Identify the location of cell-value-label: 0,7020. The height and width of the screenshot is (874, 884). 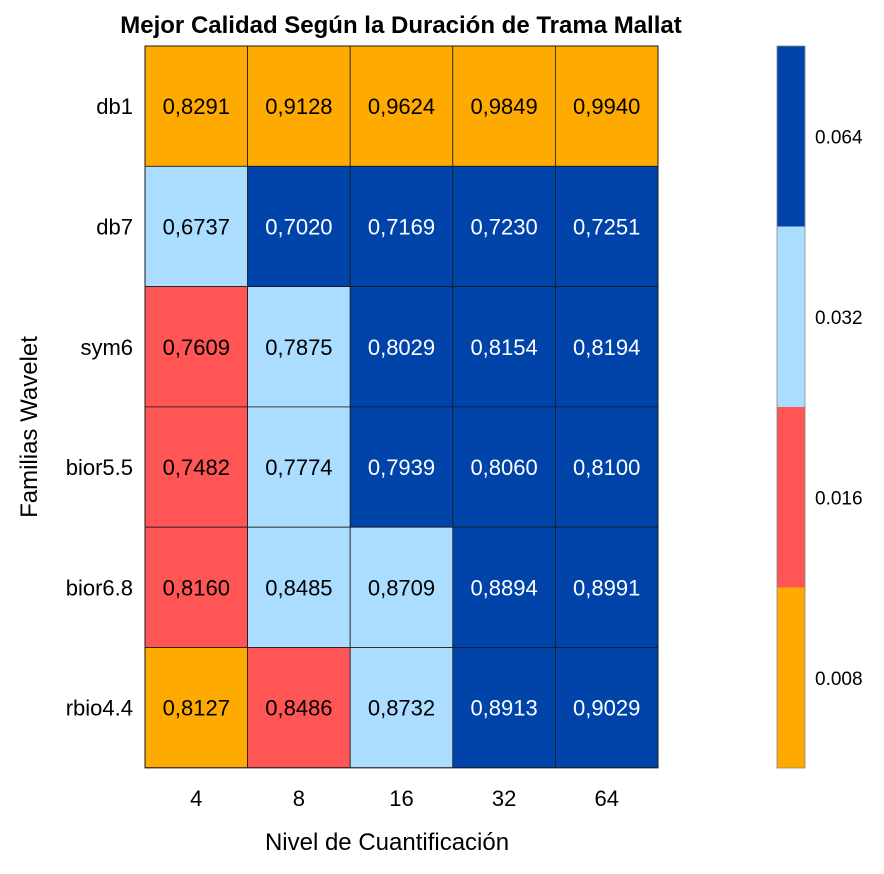
(298, 226).